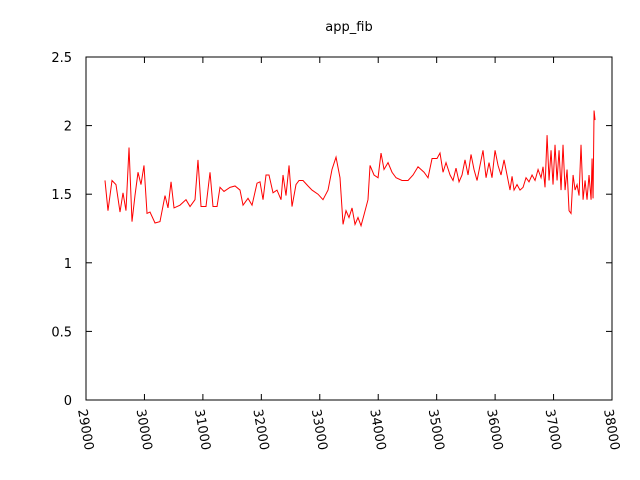 The width and height of the screenshot is (640, 480). I want to click on y-tick-label: 1.5, so click(61, 195).